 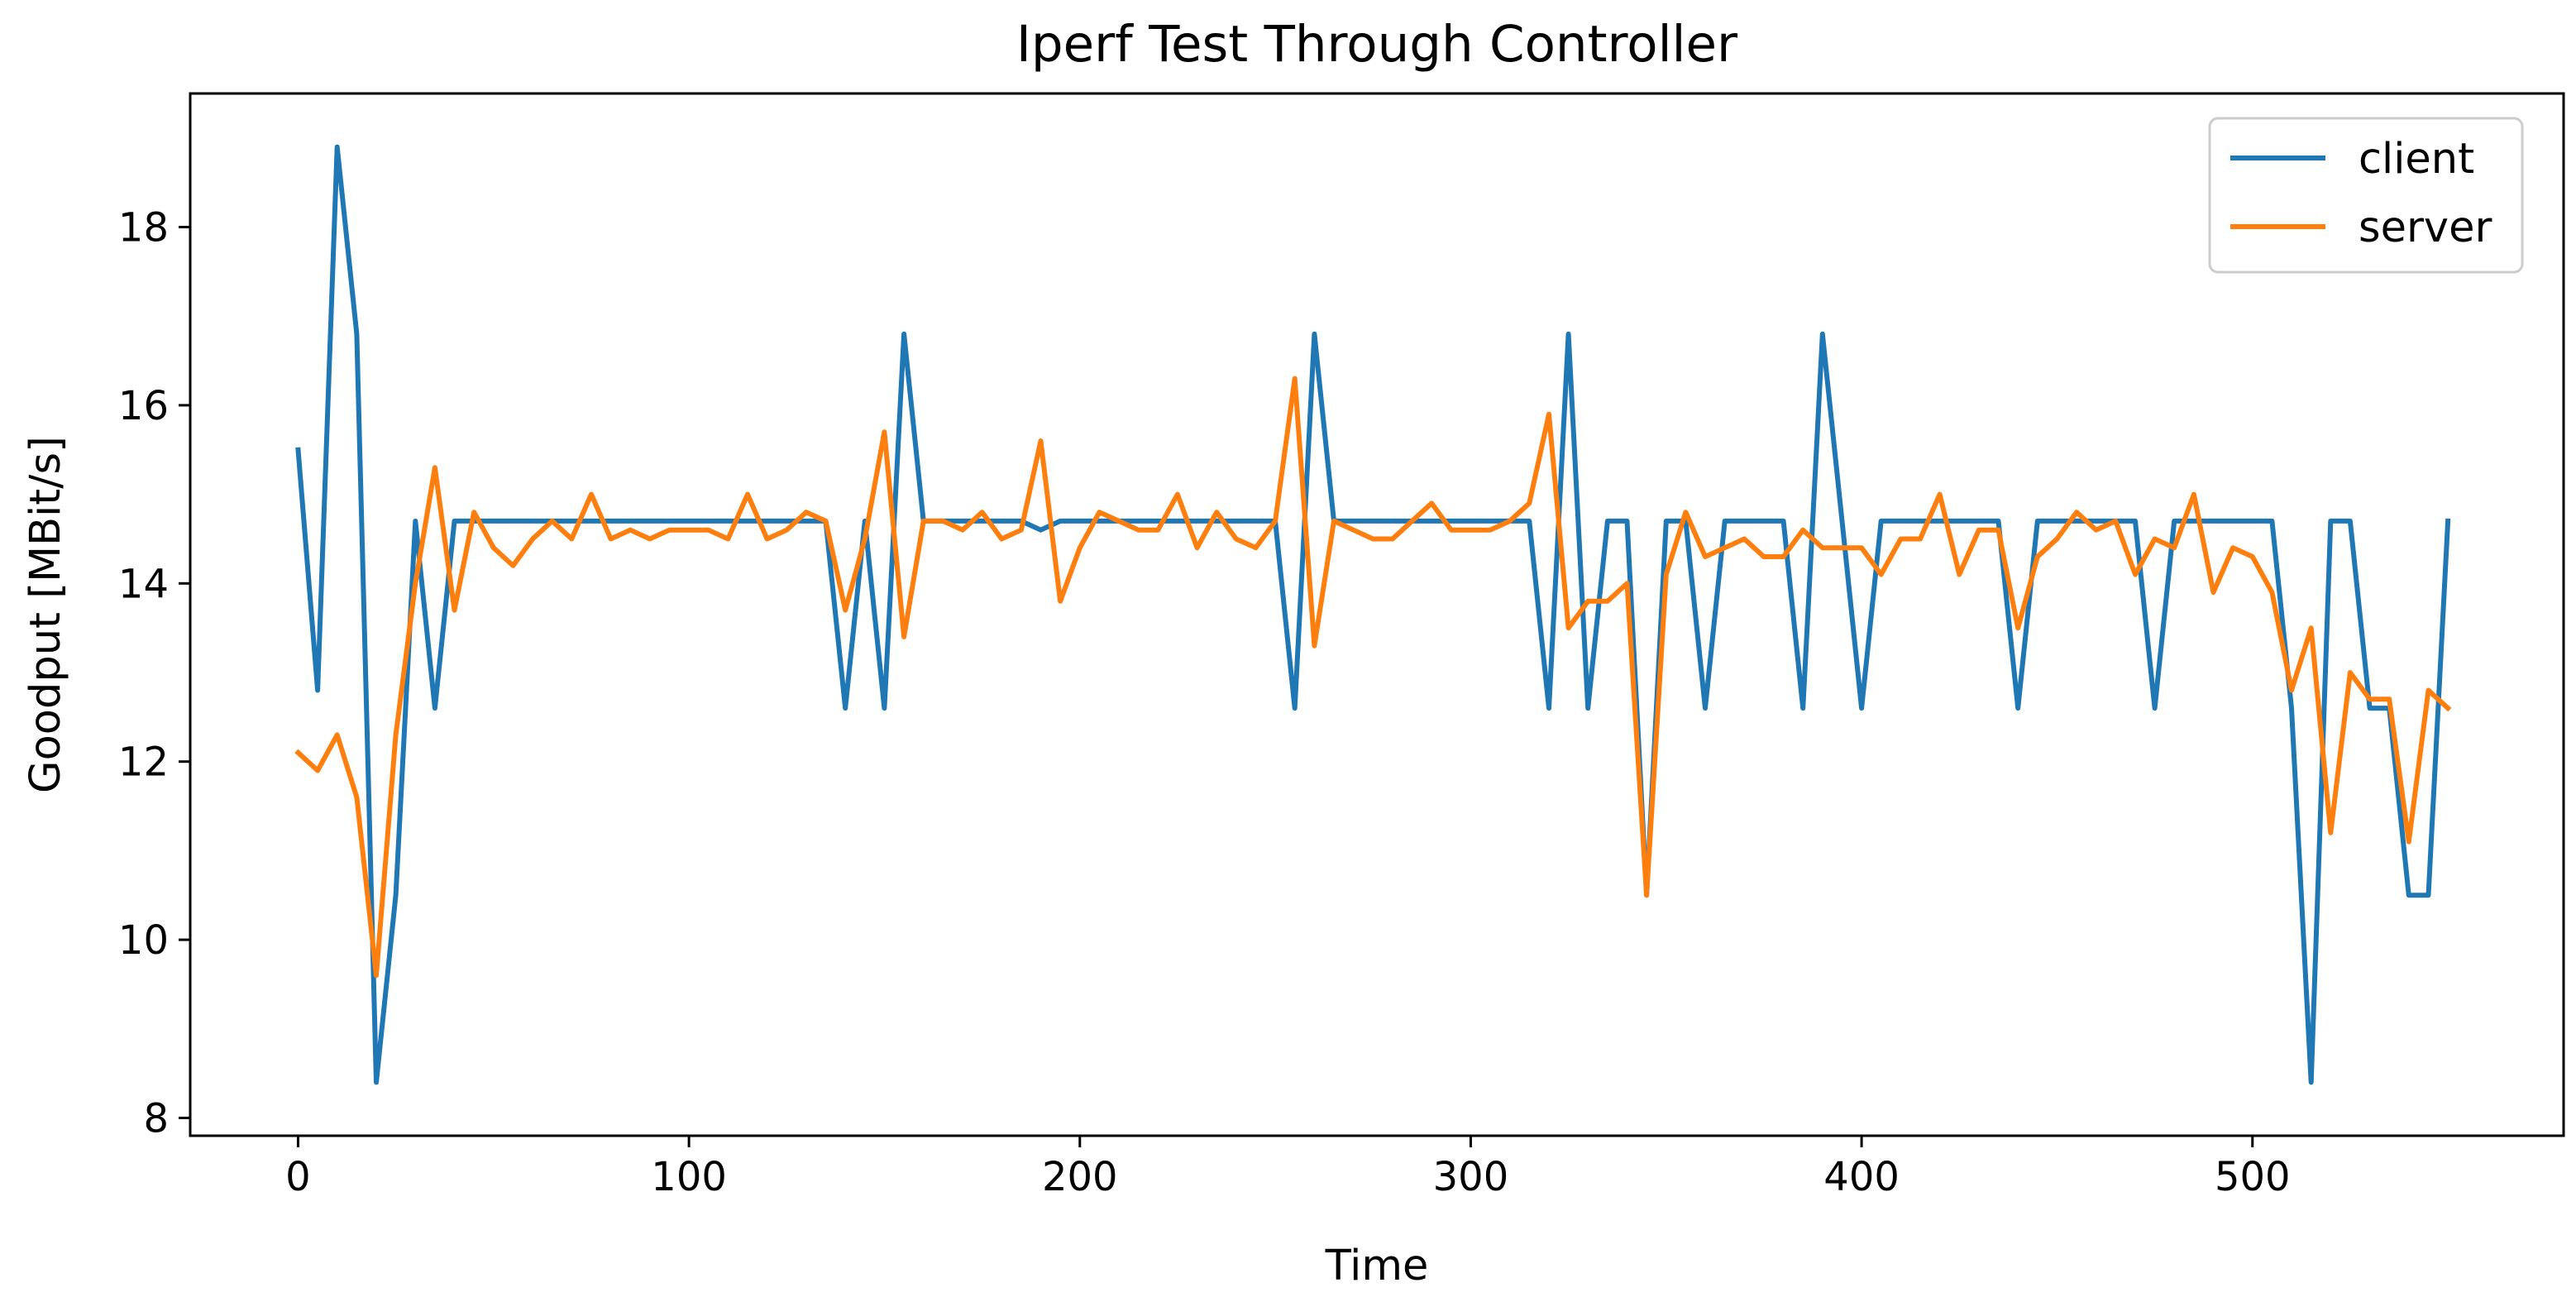 I want to click on y-tick-label: 12, so click(x=143, y=763).